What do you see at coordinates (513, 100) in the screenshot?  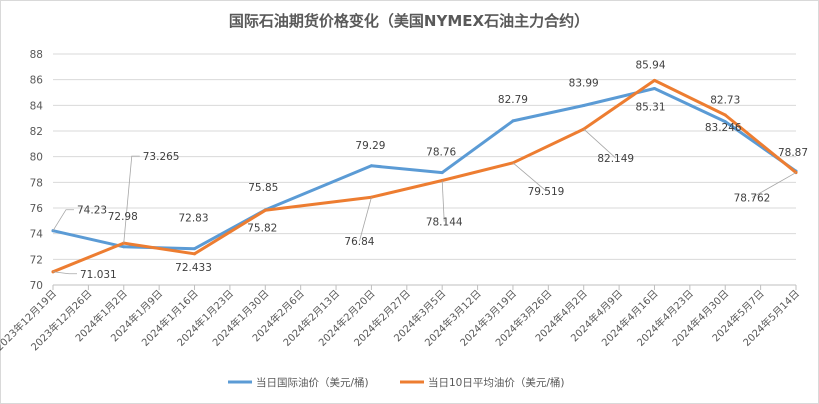 I see `data-label: 82.79` at bounding box center [513, 100].